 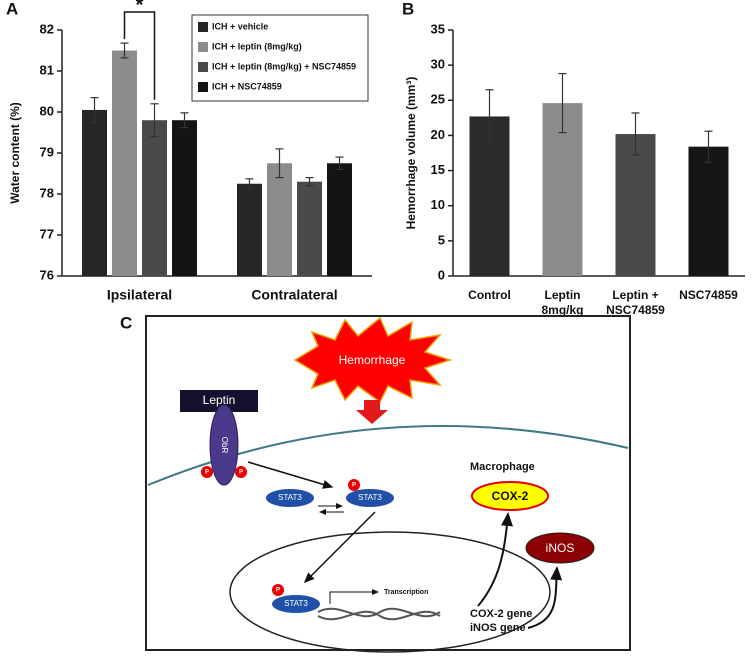 I want to click on product-label: iNOS, so click(x=560, y=548).